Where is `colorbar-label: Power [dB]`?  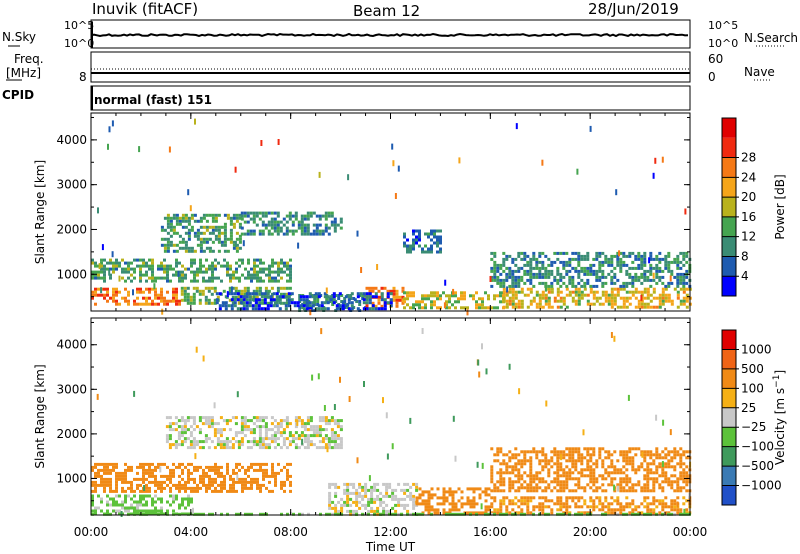 colorbar-label: Power [dB] is located at coordinates (780, 206).